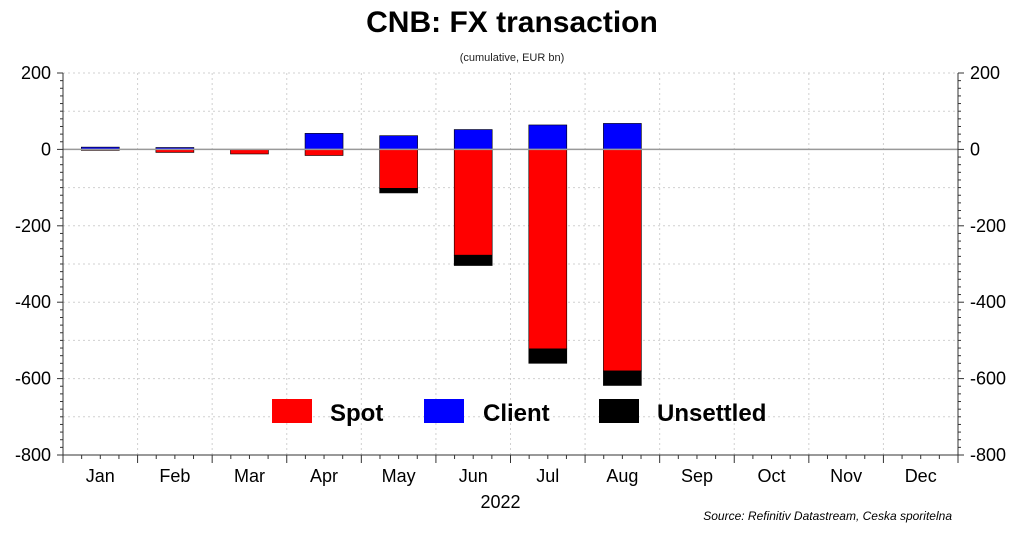 This screenshot has height=534, width=1024. Describe the element at coordinates (444, 411) in the screenshot. I see `legend-swatch-client` at that location.